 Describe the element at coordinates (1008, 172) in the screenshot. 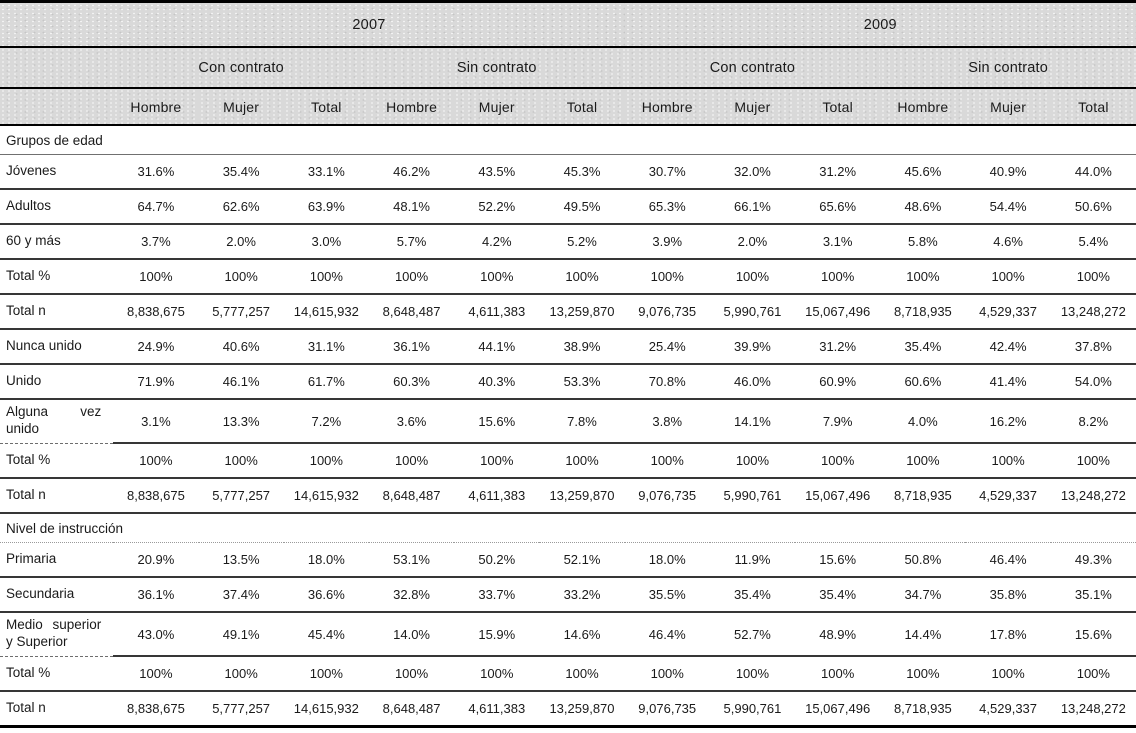

I see `table-cell: 40.9%` at that location.